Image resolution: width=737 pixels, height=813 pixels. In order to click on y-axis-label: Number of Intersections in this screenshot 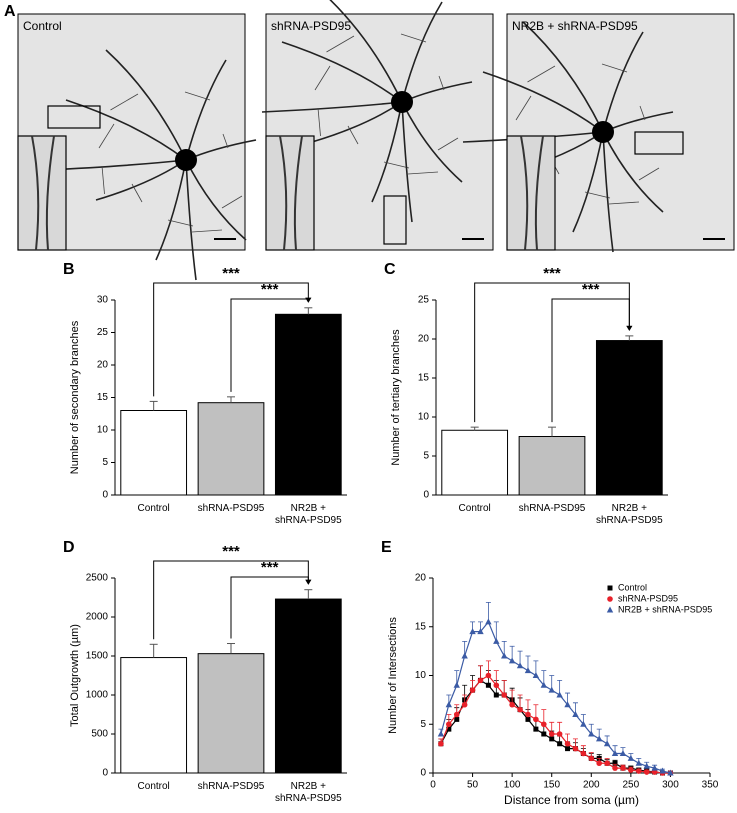, I will do `click(393, 675)`.